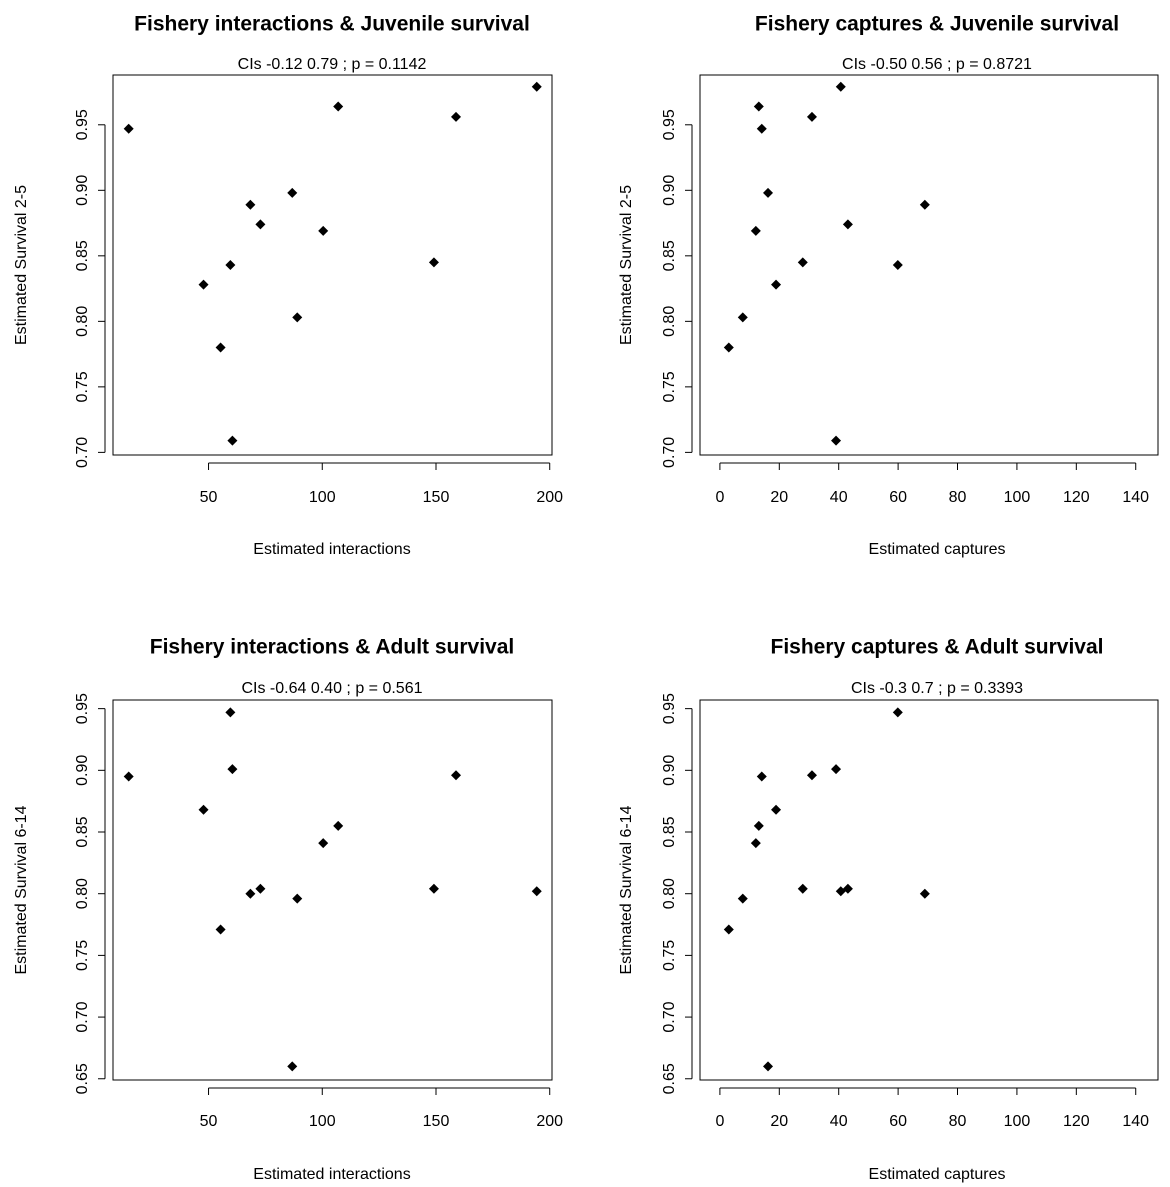 Image resolution: width=1170 pixels, height=1187 pixels. What do you see at coordinates (669, 1078) in the screenshot?
I see `y-tick-label: 0.65` at bounding box center [669, 1078].